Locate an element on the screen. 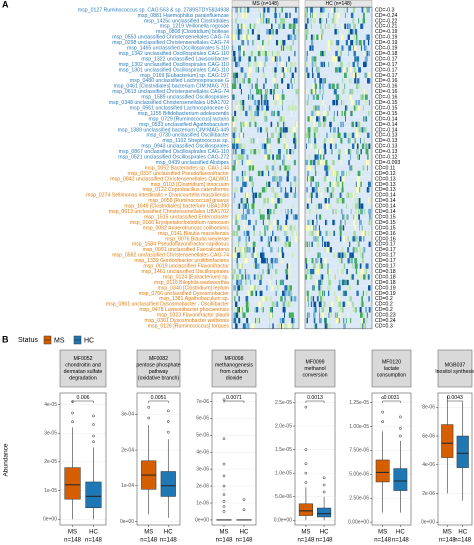 This screenshot has width=474, height=545. cd-label: CD=-0.16 is located at coordinates (386, 81).